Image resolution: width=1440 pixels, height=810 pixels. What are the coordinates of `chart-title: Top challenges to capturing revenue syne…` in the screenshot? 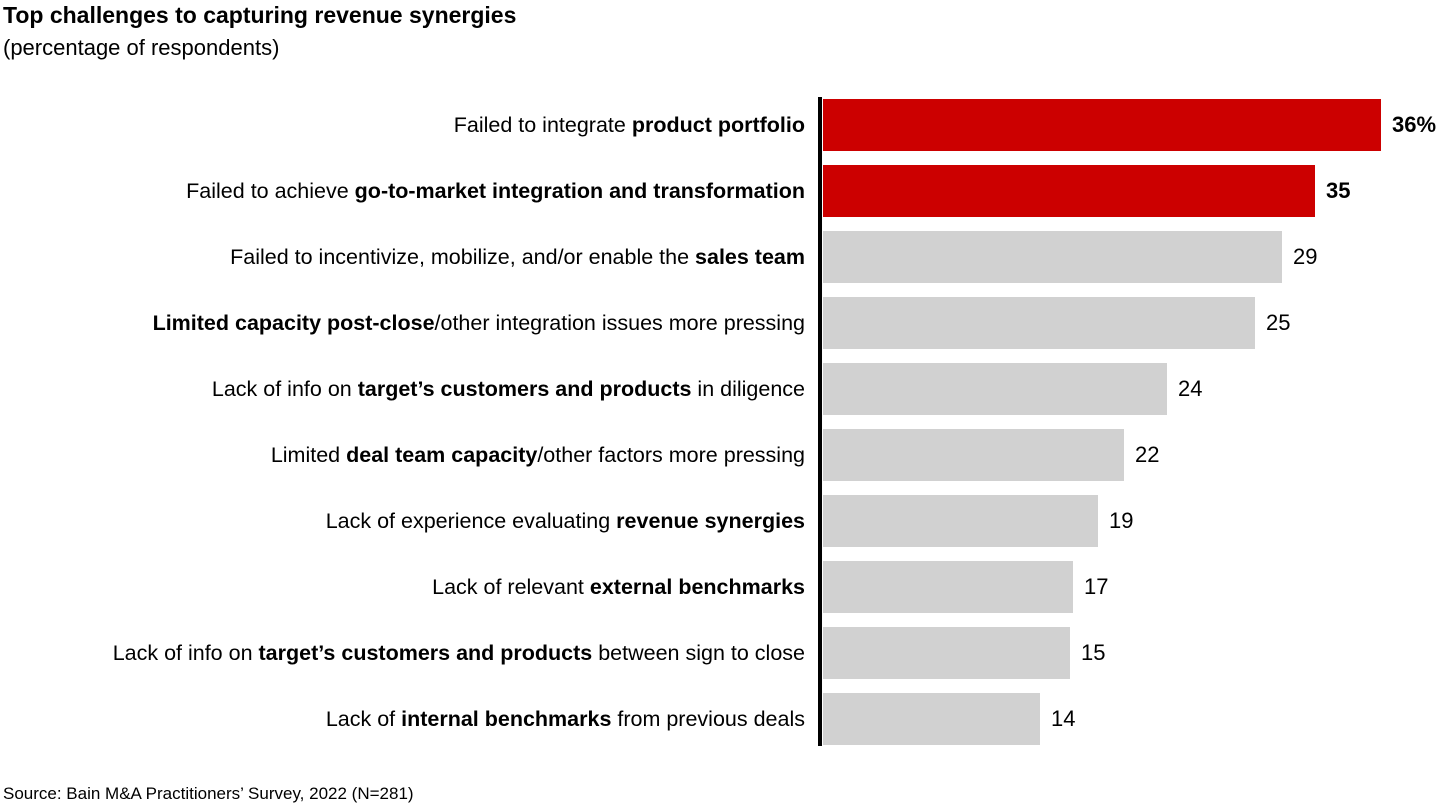 It's located at (260, 15).